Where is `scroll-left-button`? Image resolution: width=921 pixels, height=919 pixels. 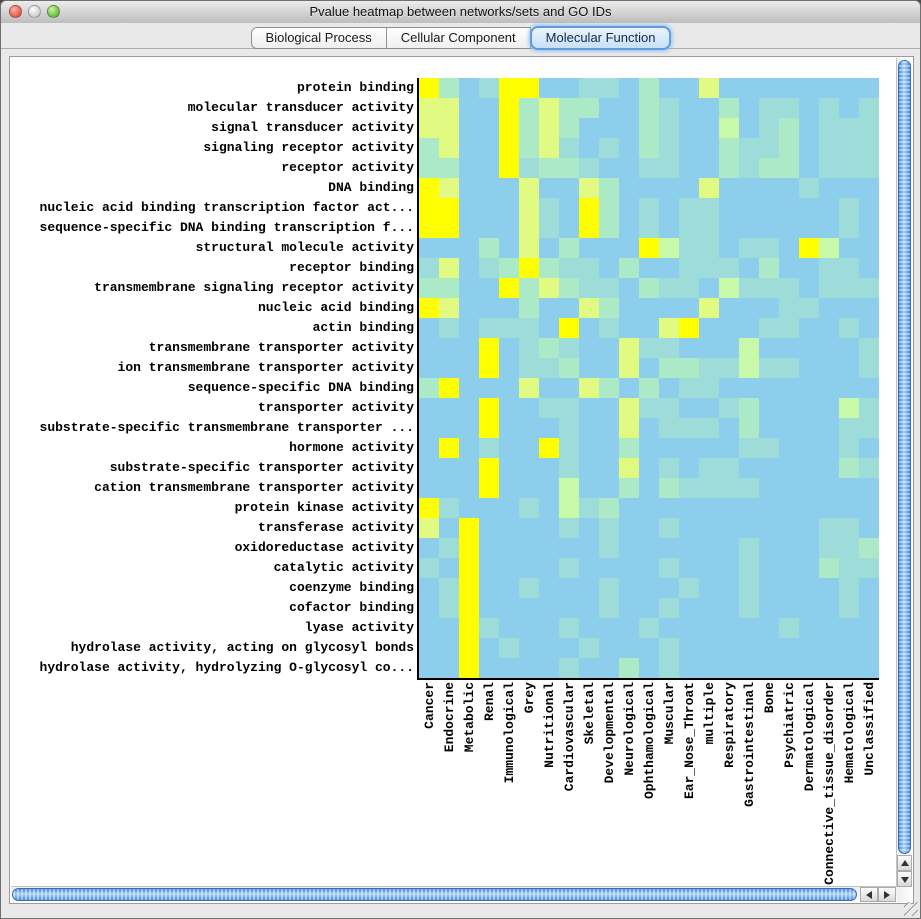 scroll-left-button is located at coordinates (869, 894).